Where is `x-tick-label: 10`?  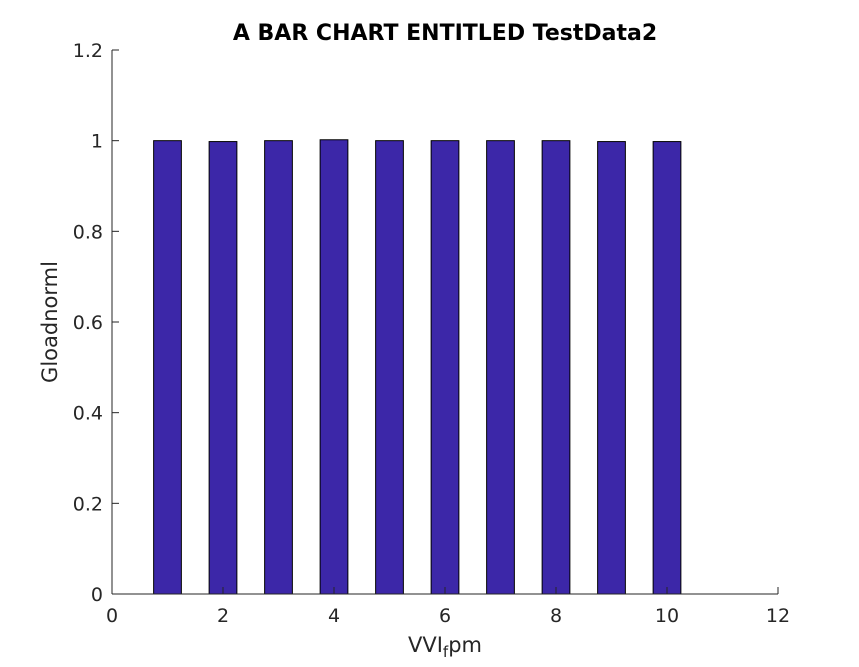
x-tick-label: 10 is located at coordinates (667, 616).